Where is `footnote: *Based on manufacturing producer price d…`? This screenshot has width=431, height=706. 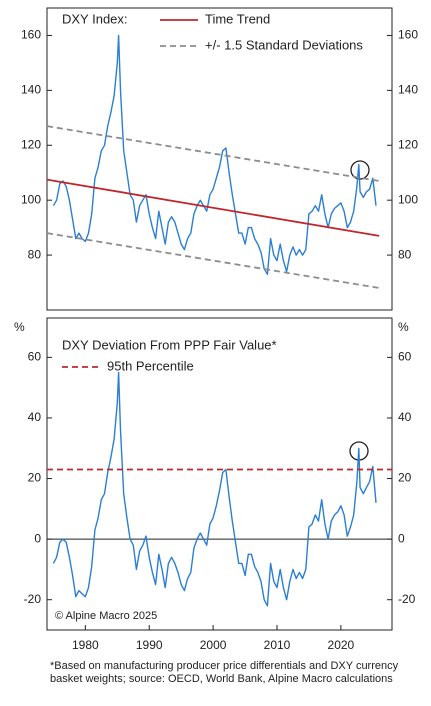 footnote: *Based on manufacturing producer price d… is located at coordinates (224, 672).